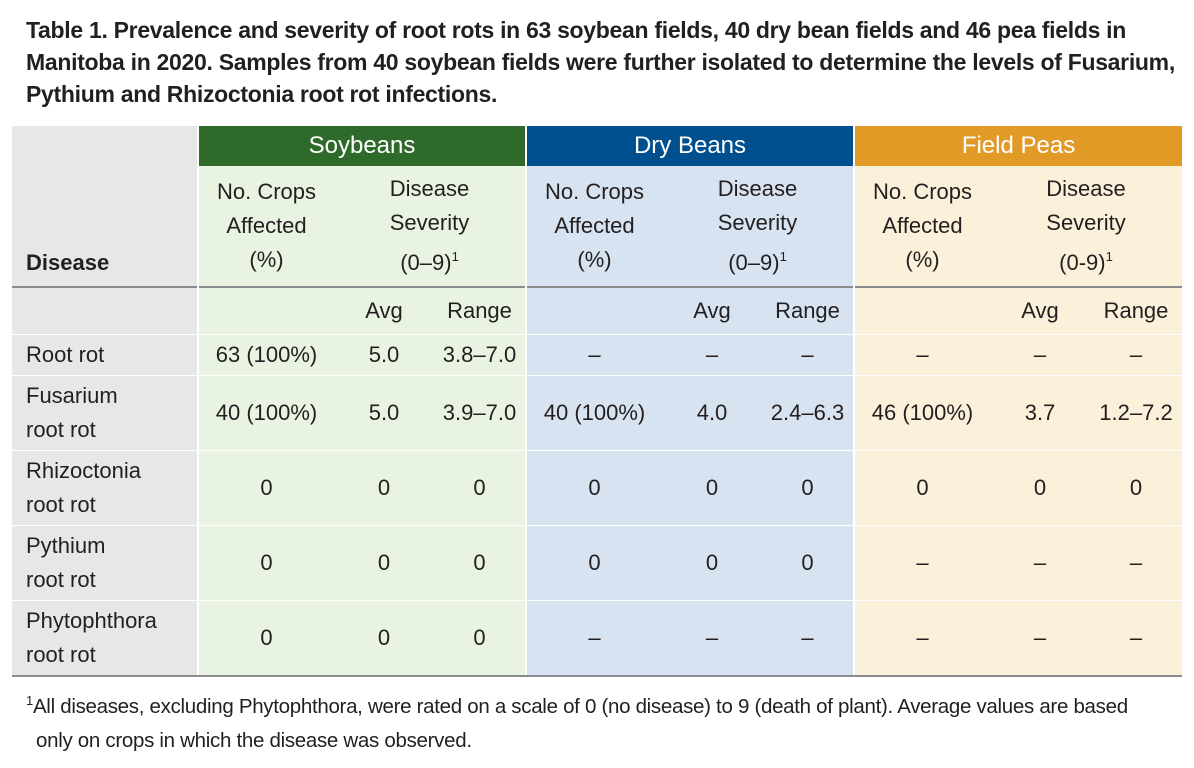 Image resolution: width=1194 pixels, height=768 pixels. Describe the element at coordinates (921, 226) in the screenshot. I see `field-peas-affected-header: No. Crops Affected (%)` at that location.